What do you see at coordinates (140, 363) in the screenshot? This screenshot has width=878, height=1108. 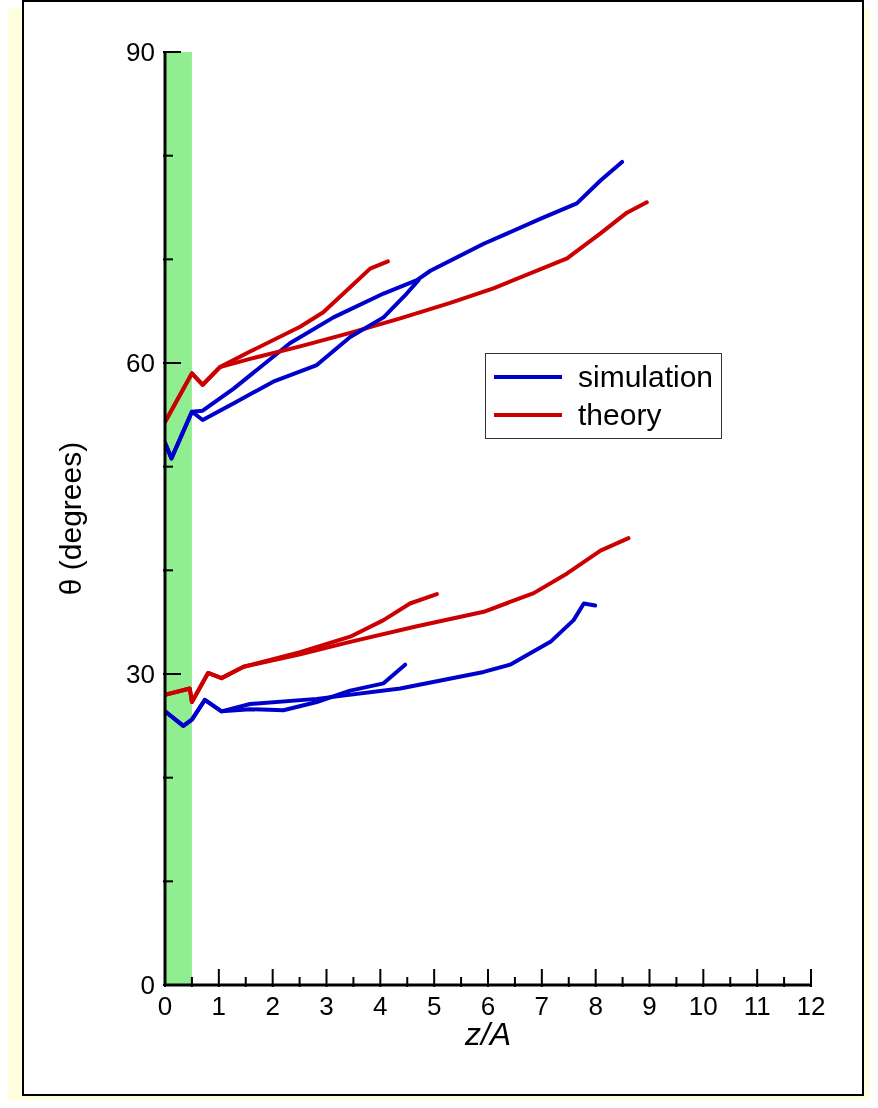 I see `y-tick-label: 60` at bounding box center [140, 363].